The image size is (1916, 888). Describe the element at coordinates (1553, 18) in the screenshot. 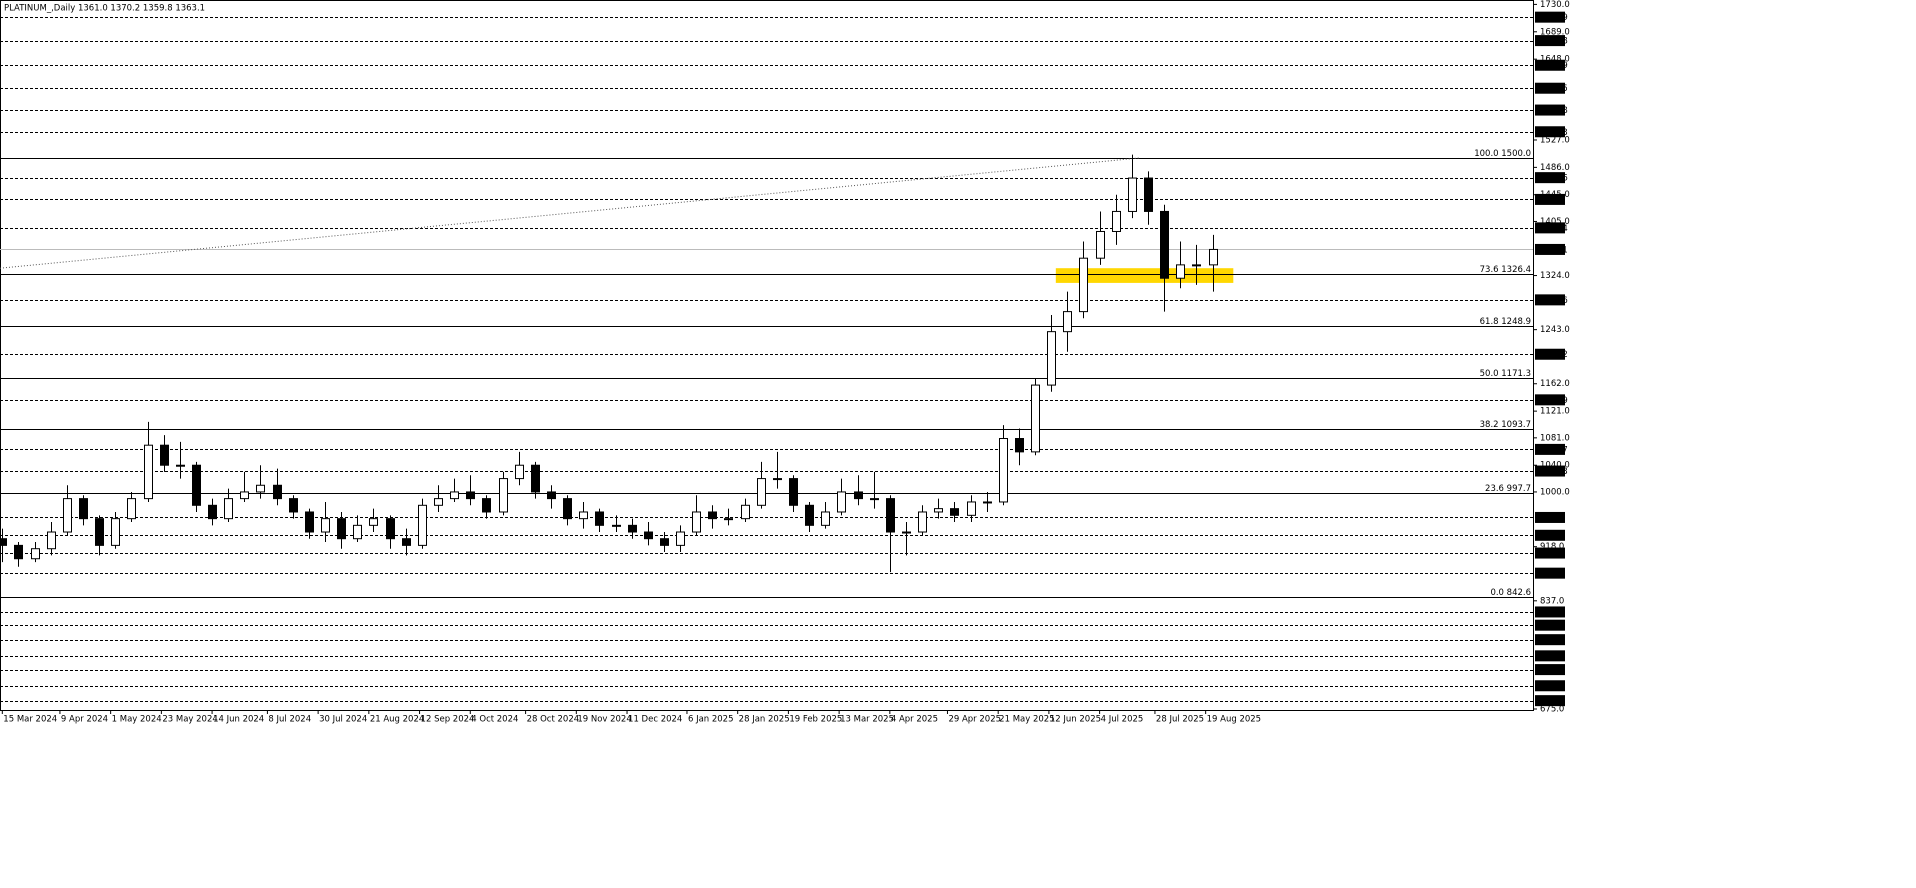

I see `level-label: 1710.9` at that location.